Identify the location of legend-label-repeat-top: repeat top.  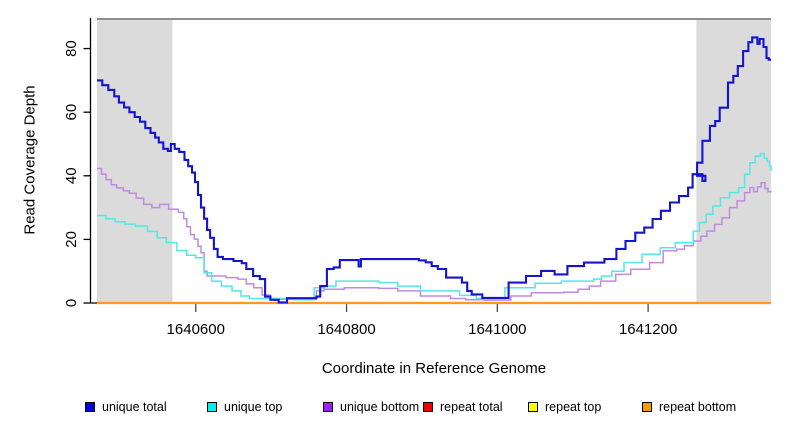
(573, 407).